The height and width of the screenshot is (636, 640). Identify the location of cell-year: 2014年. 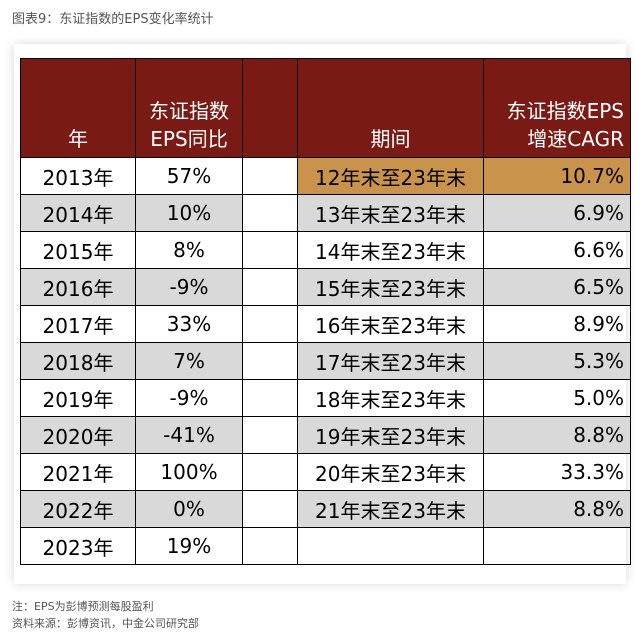
(78, 213).